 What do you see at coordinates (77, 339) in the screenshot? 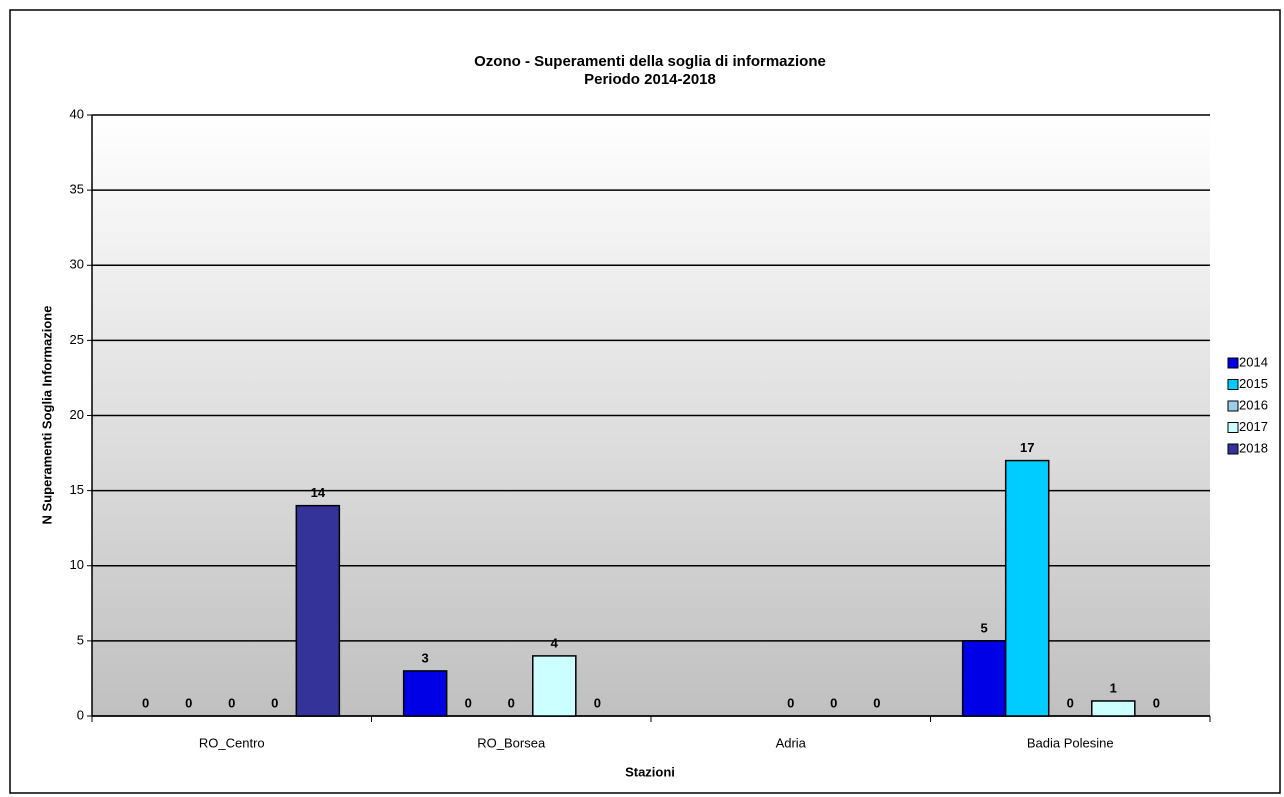
I see `y-tick-label: 25` at bounding box center [77, 339].